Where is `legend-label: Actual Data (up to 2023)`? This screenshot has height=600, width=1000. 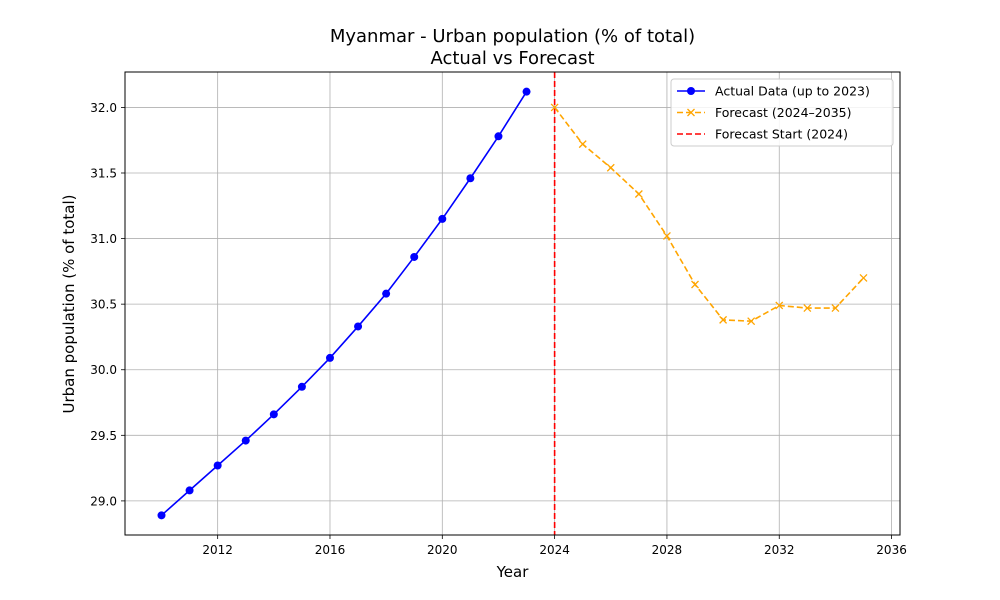 legend-label: Actual Data (up to 2023) is located at coordinates (792, 91).